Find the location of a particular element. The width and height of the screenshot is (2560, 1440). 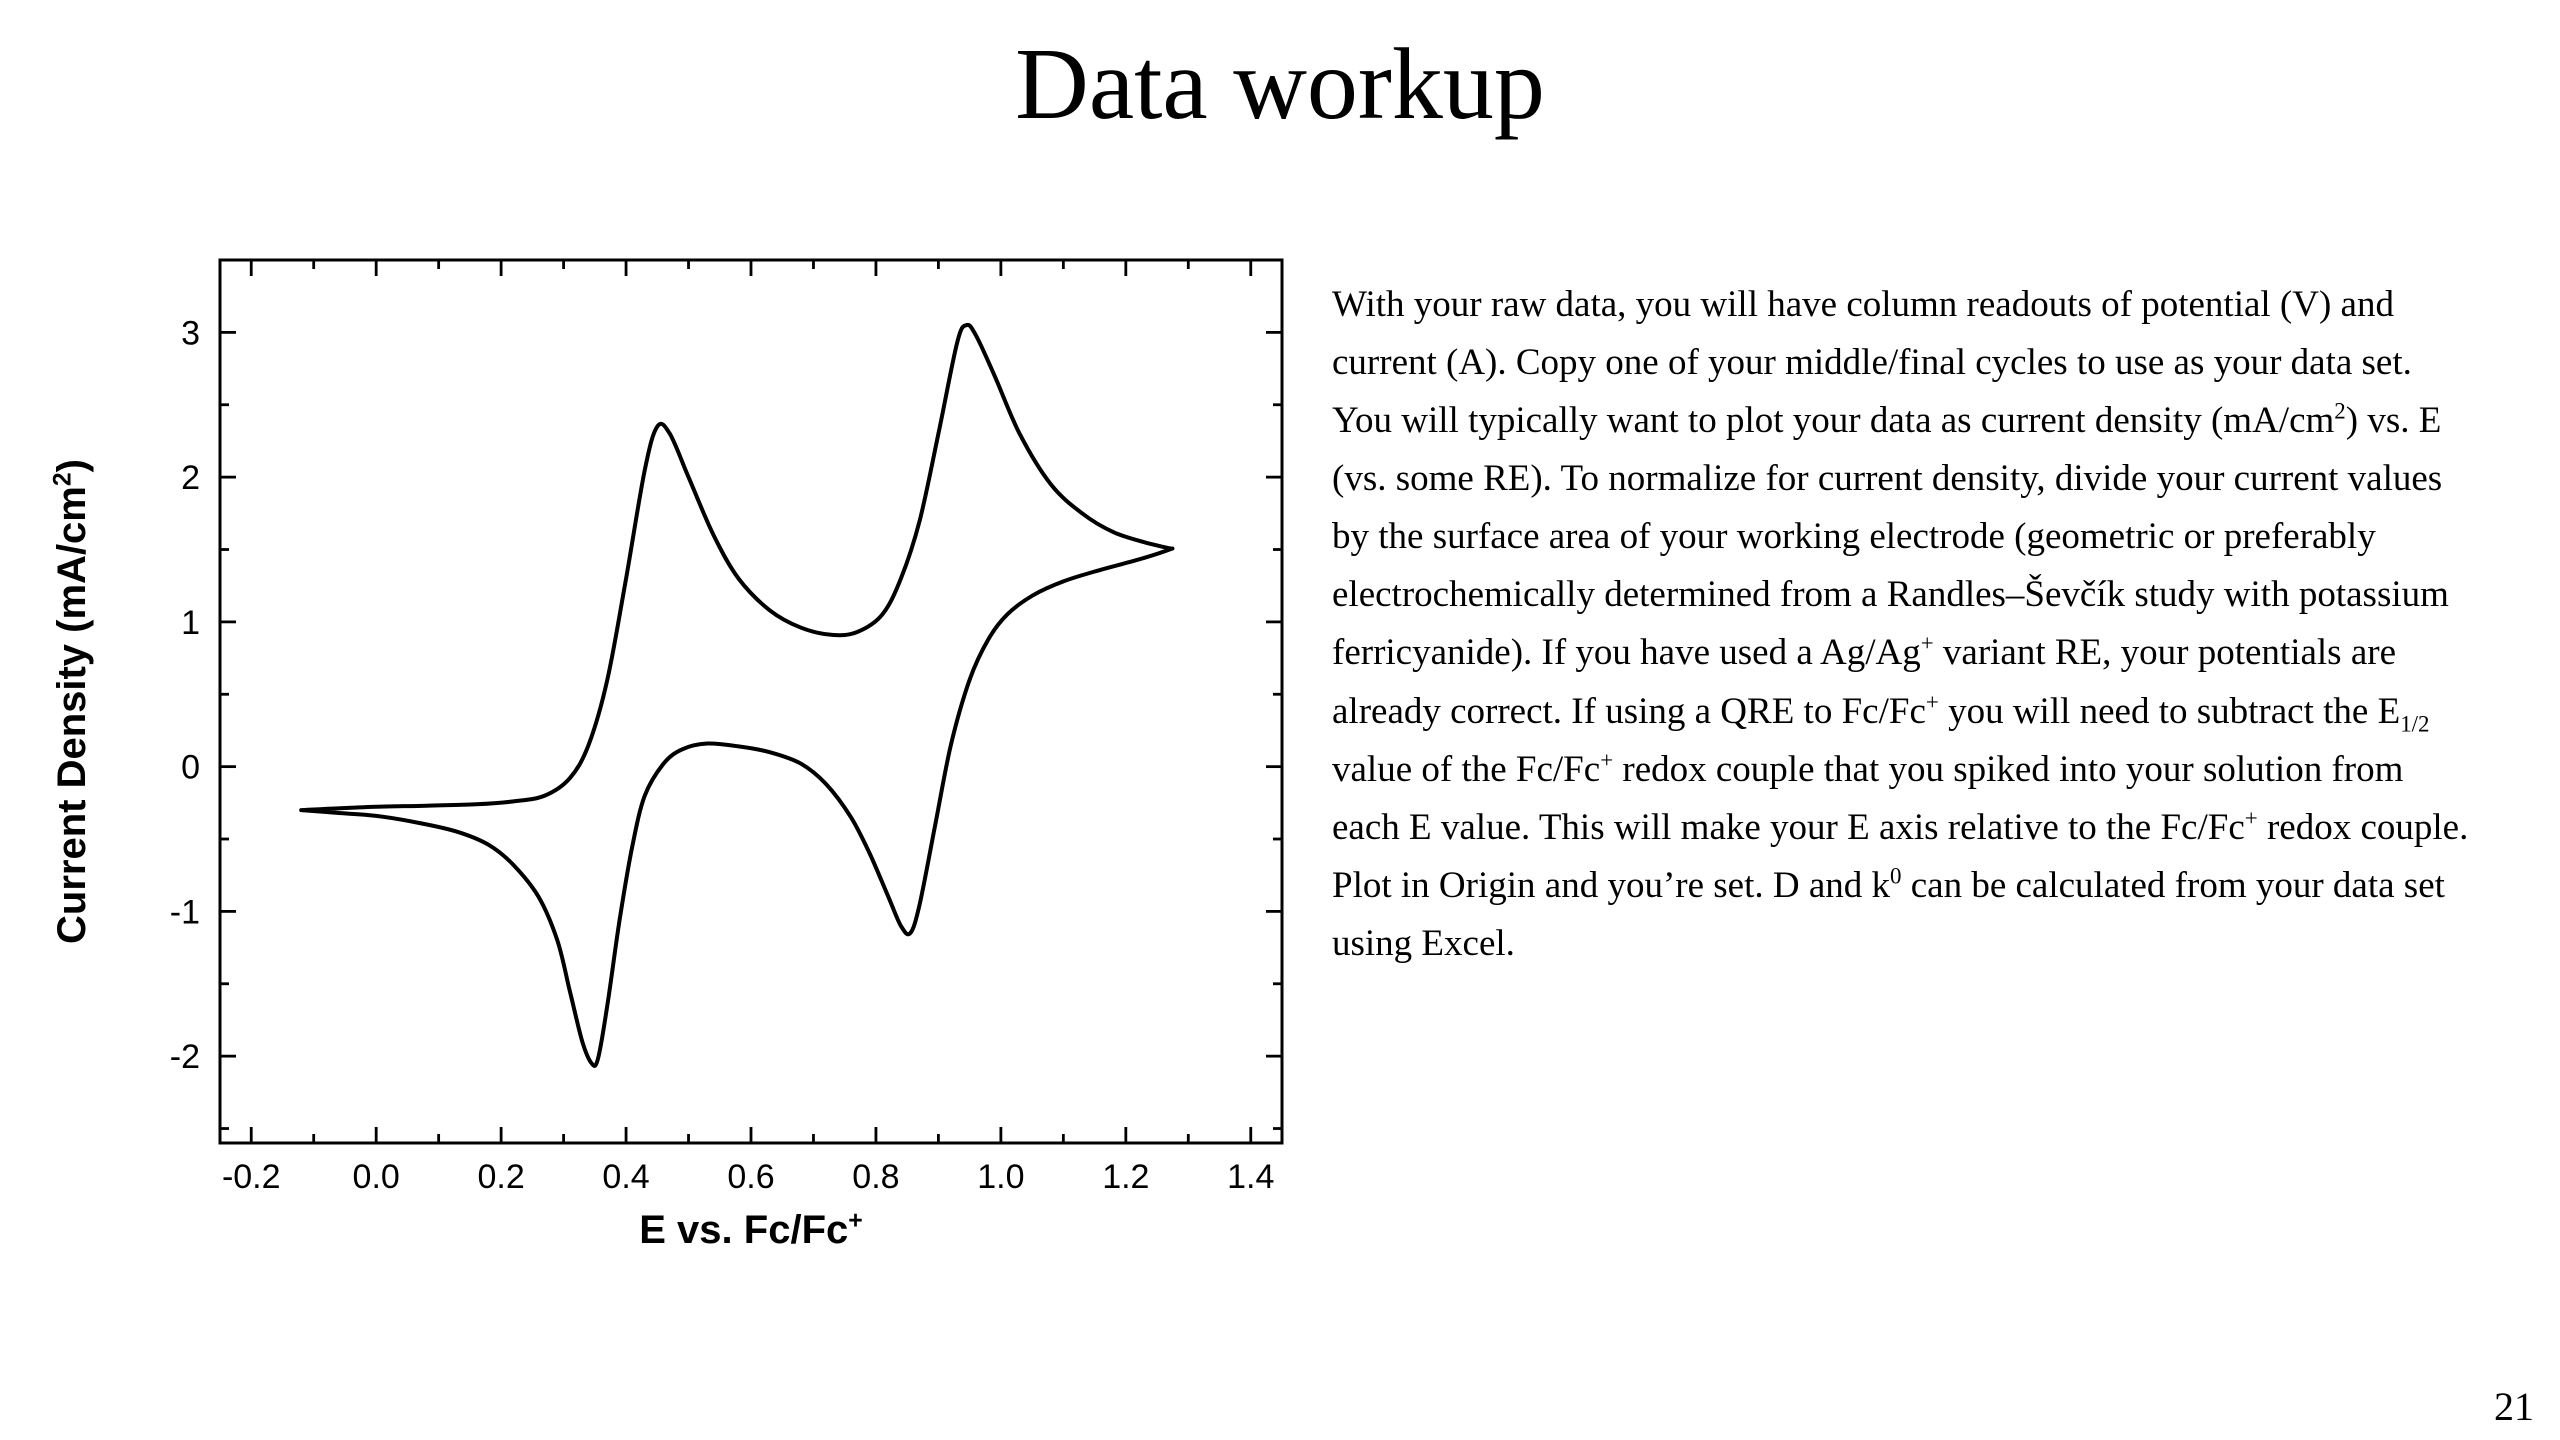

x-tick-label: 0.8 is located at coordinates (875, 1177).